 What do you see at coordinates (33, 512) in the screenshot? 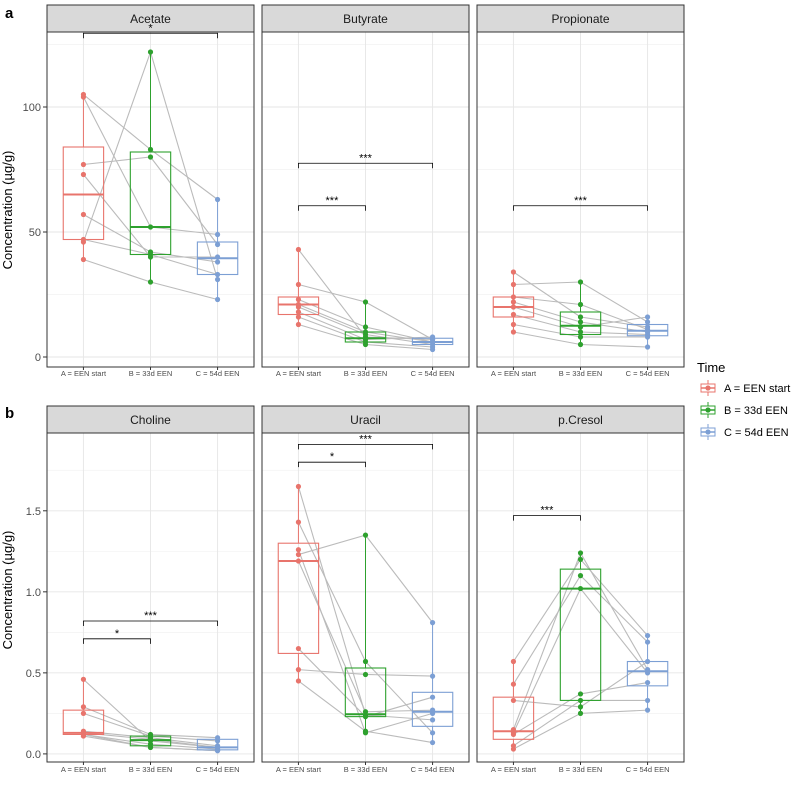
I see `y-tick-label: 1.5` at bounding box center [33, 512].